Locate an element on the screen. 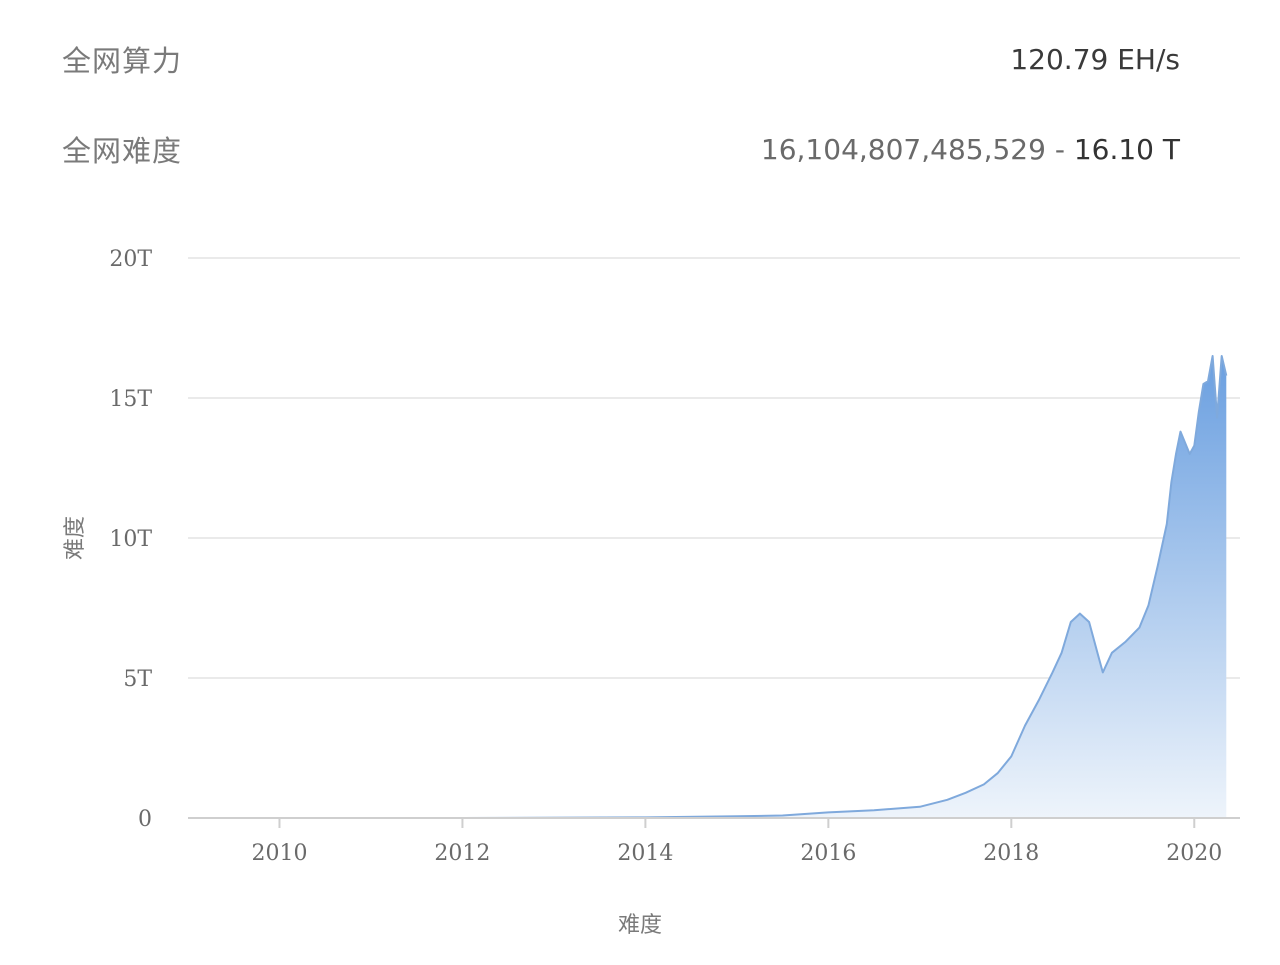 The image size is (1280, 965). y-tick-label-0: 0 is located at coordinates (145, 819).